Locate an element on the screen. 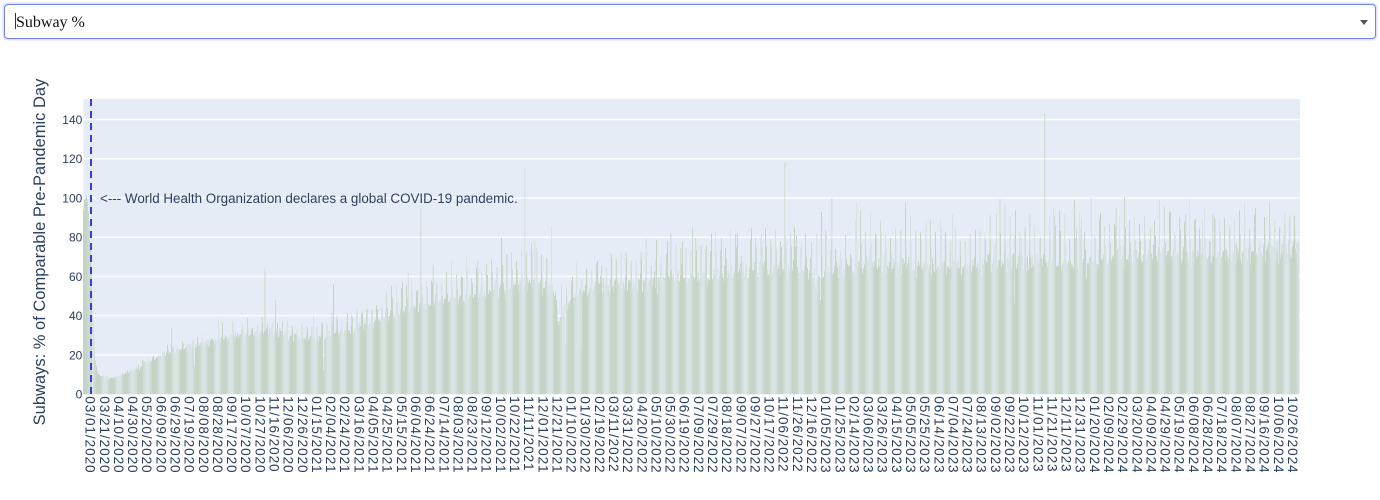  svg-text: 20 is located at coordinates (76, 355).